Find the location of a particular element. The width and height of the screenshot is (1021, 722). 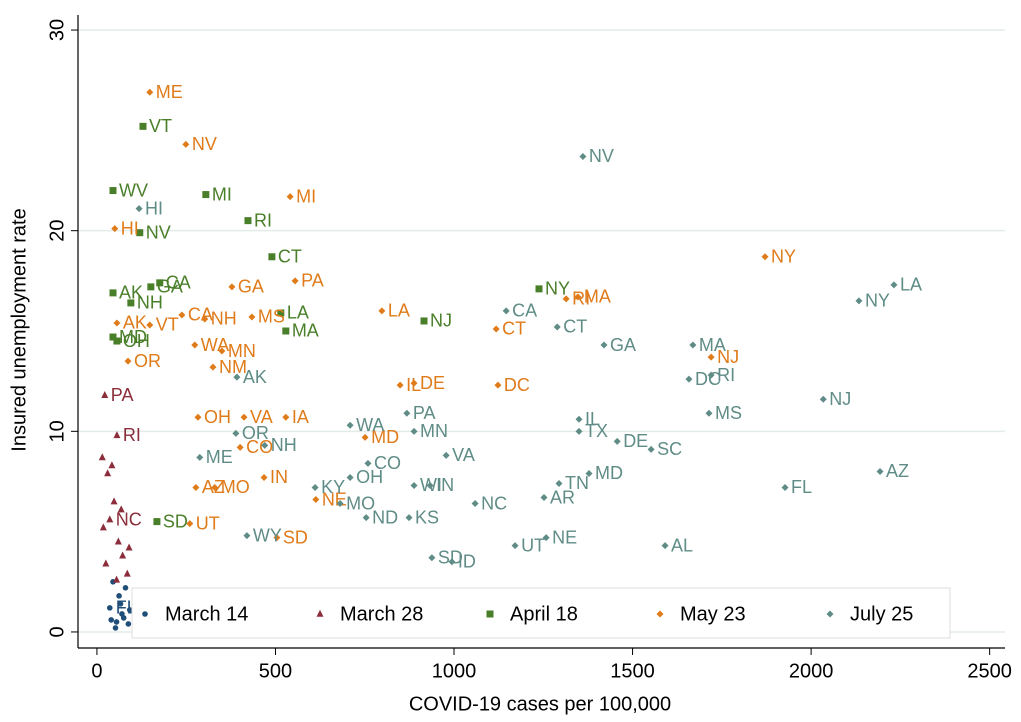

point-label: DC is located at coordinates (708, 379).